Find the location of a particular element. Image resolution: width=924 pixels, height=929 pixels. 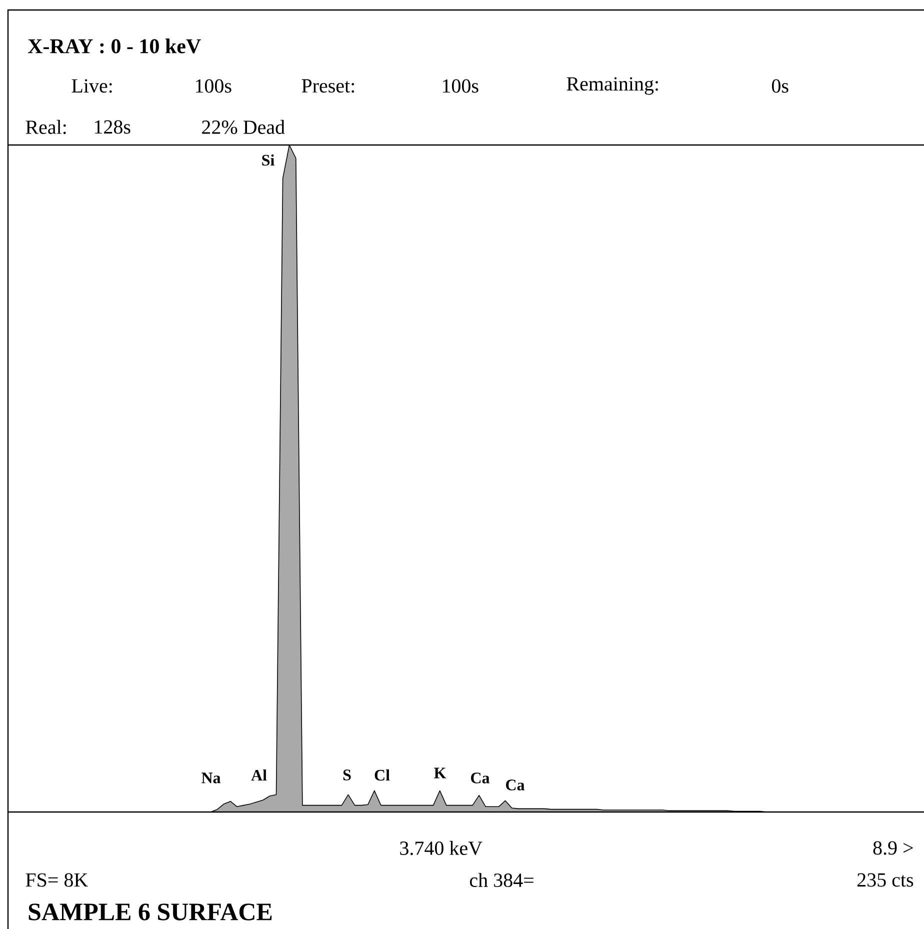

text: 235 cts is located at coordinates (885, 880).